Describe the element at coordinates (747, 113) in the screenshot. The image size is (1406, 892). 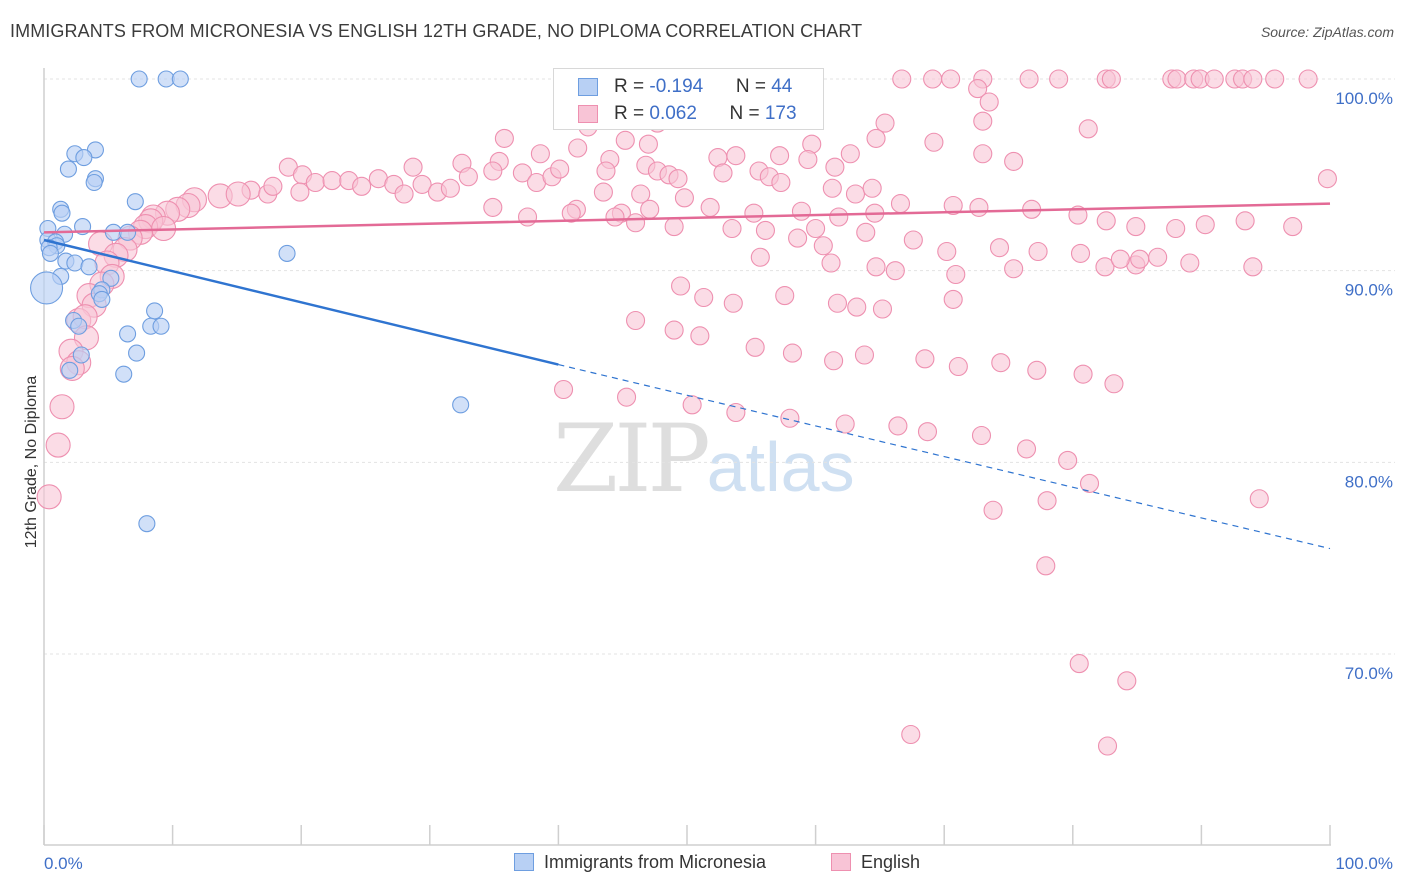
I see `n-label: N =` at that location.